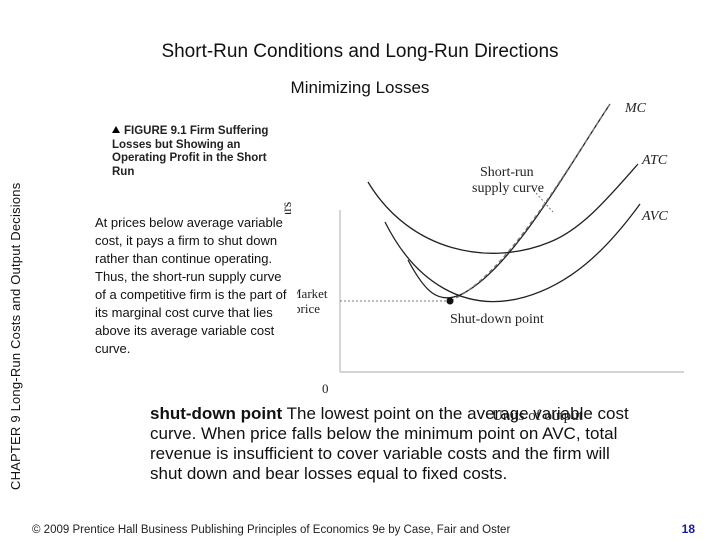 The width and height of the screenshot is (720, 540). What do you see at coordinates (497, 319) in the screenshot?
I see `shutdown-label: Shut-down point` at bounding box center [497, 319].